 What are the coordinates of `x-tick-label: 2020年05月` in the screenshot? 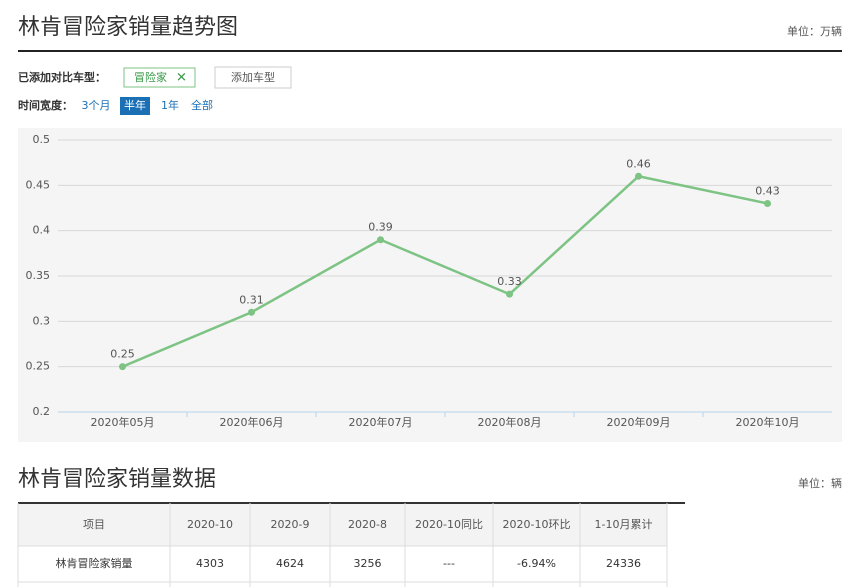 It's located at (123, 422).